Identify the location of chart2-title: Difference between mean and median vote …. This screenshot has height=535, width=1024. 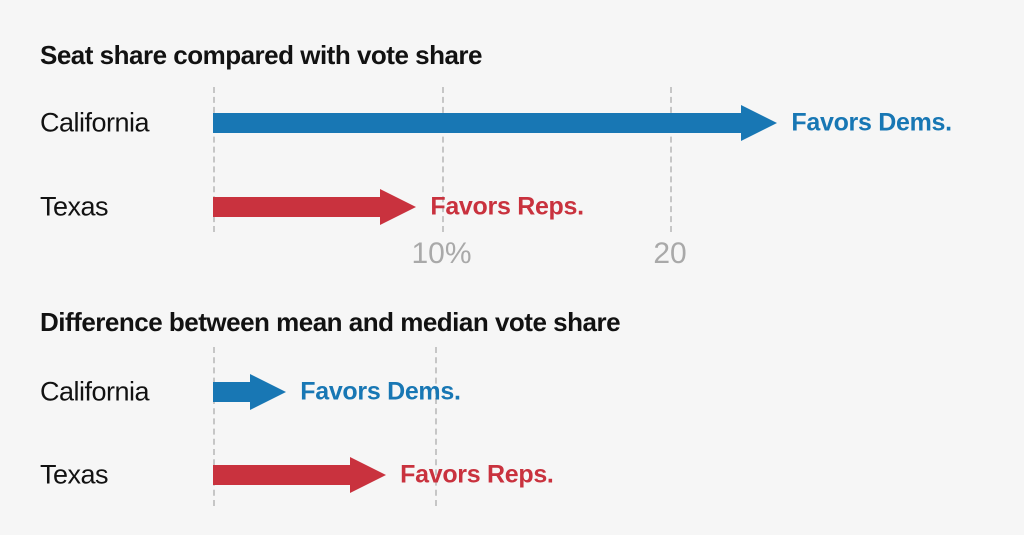
(330, 322).